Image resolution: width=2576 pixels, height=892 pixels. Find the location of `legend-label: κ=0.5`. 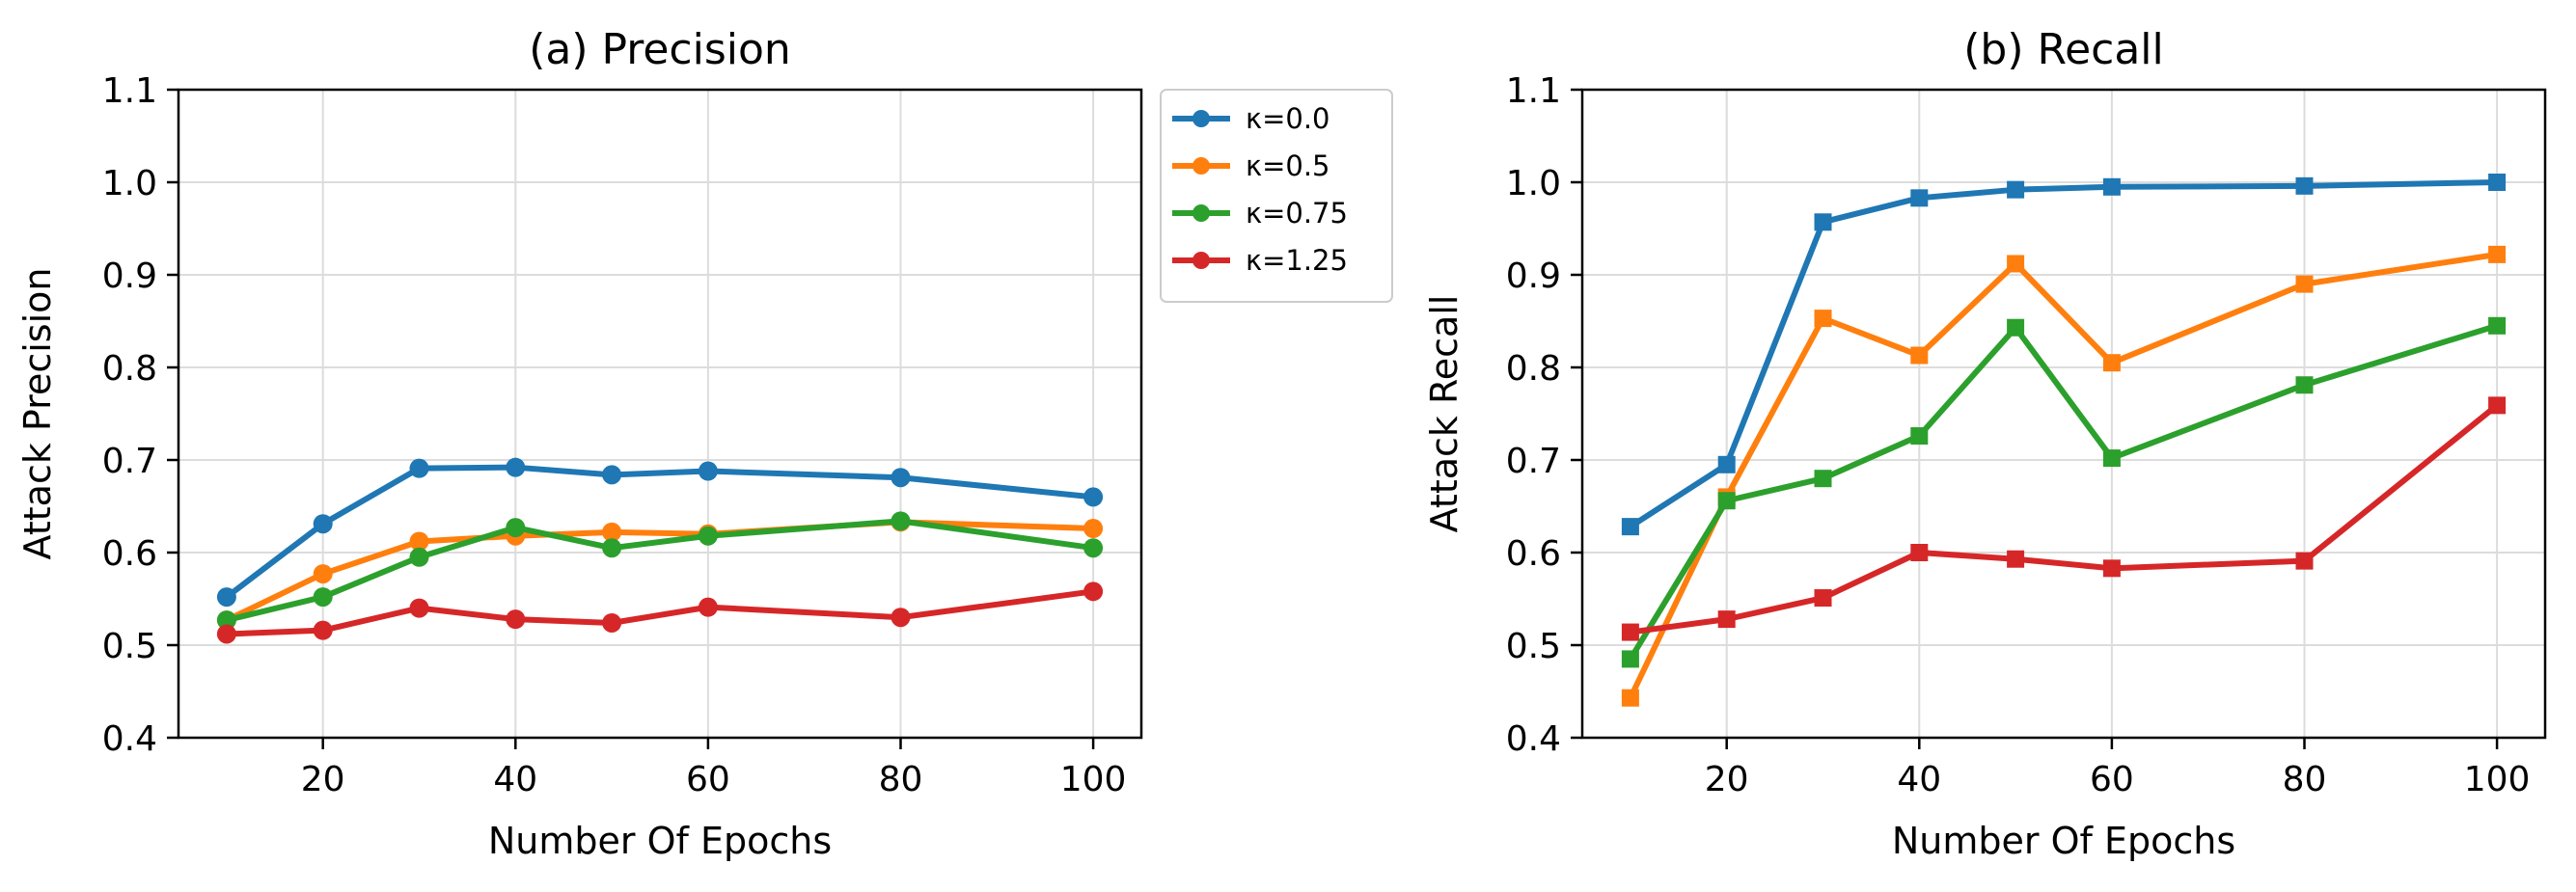

legend-label: κ=0.5 is located at coordinates (1288, 165).